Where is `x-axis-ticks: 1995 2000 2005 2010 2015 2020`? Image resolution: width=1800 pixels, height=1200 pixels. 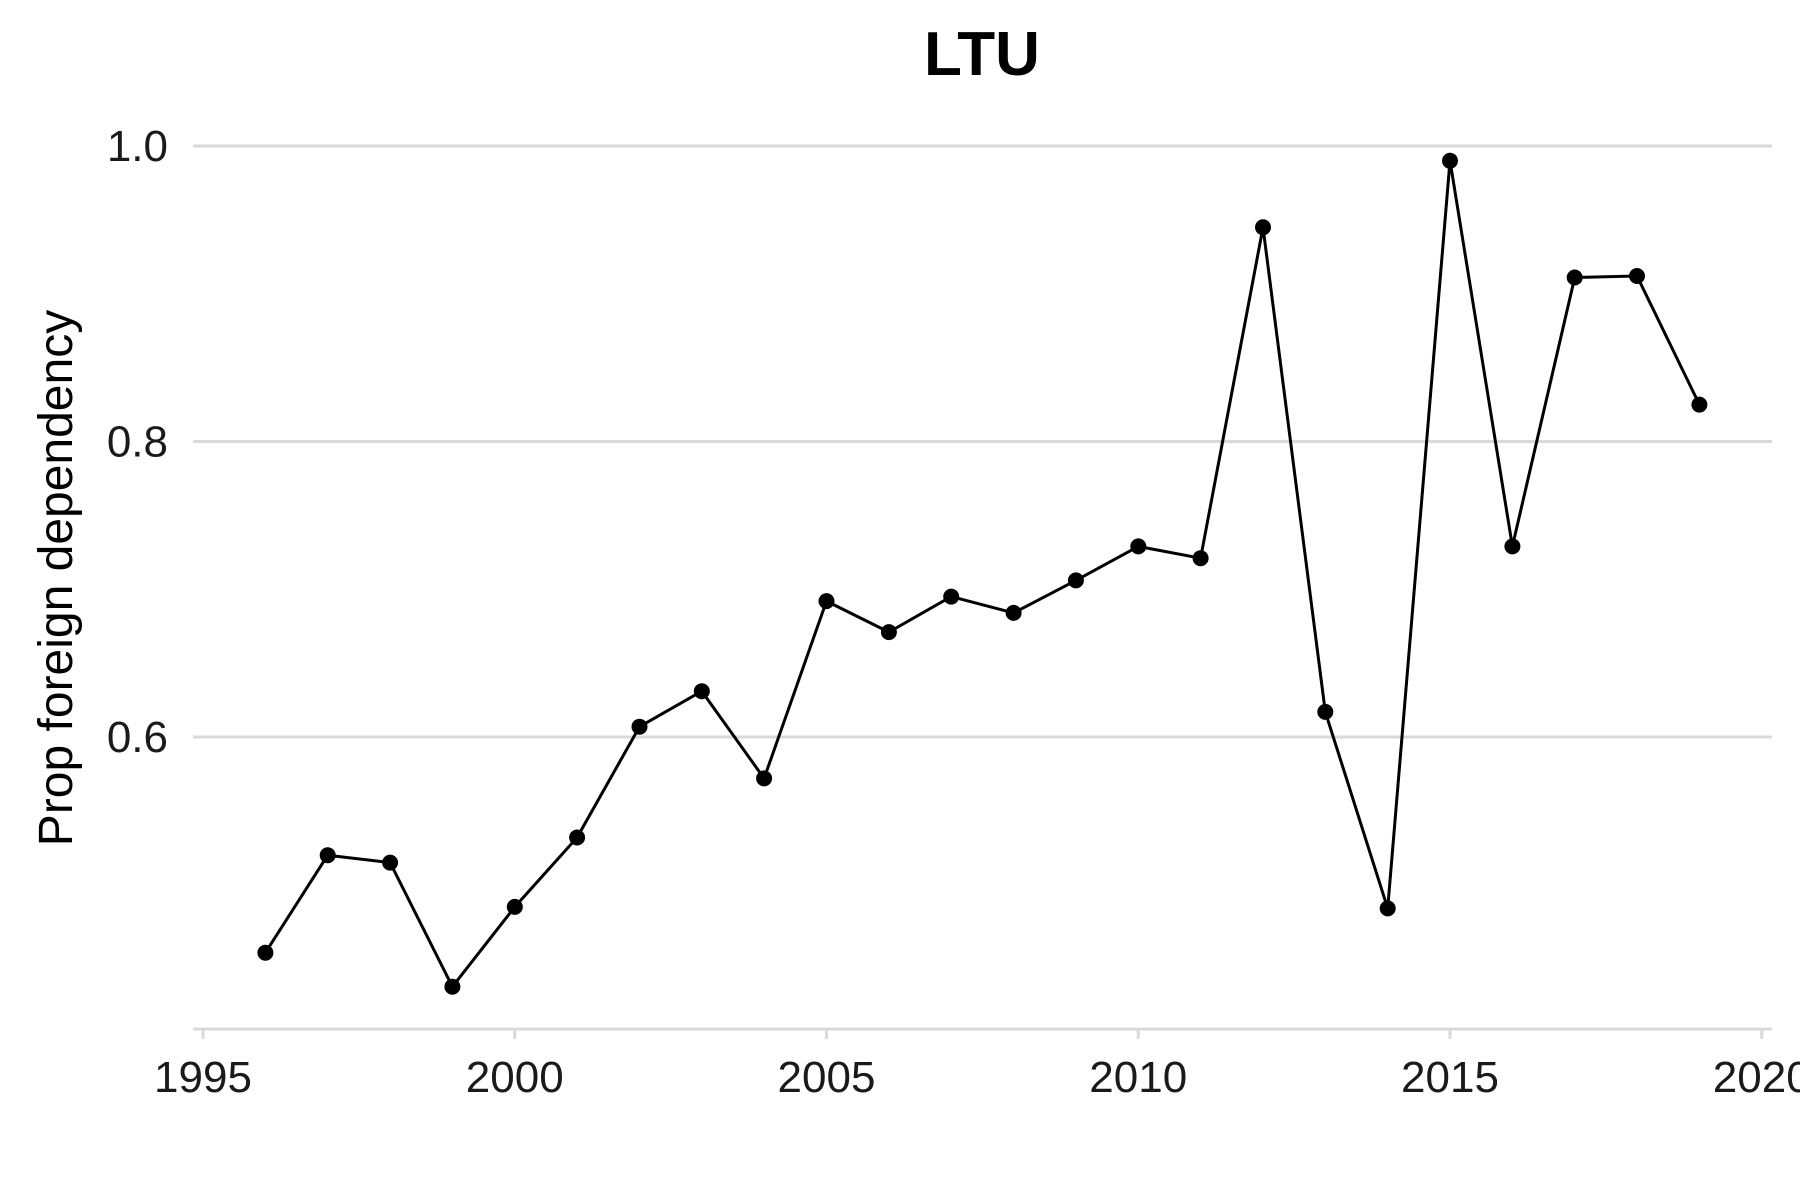
x-axis-ticks: 1995 2000 2005 2010 2015 2020 is located at coordinates (977, 1065).